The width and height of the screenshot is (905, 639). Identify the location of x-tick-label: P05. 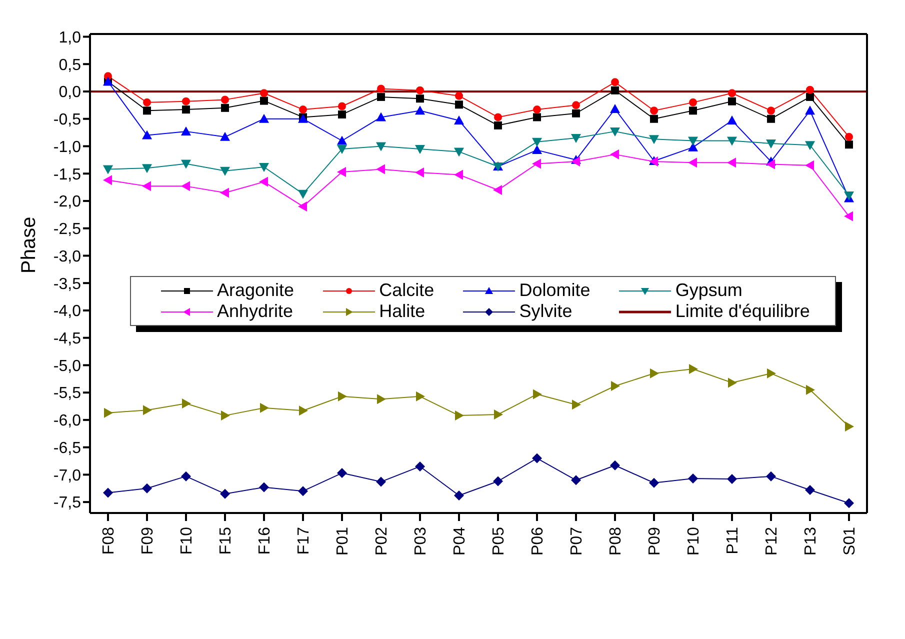
(499, 541).